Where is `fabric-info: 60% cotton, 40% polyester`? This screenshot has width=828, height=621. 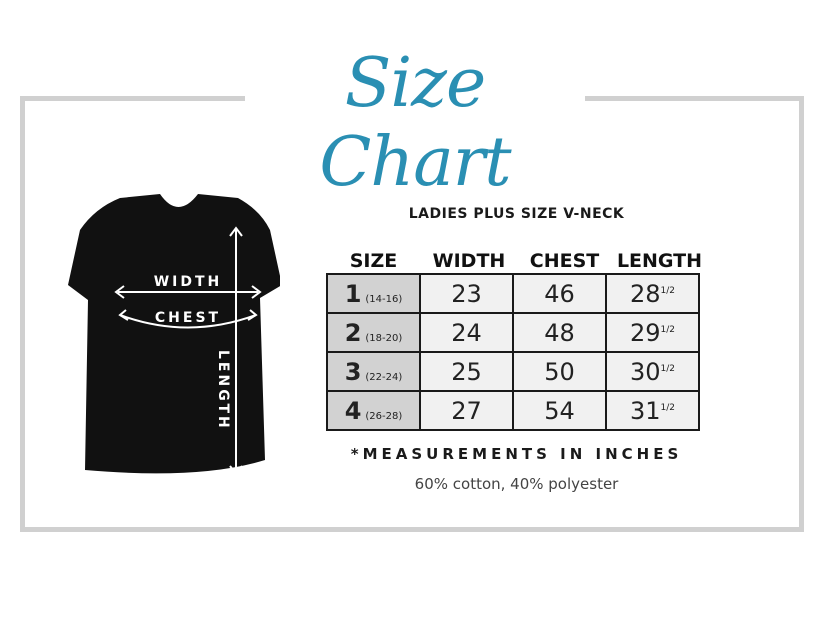 fabric-info: 60% cotton, 40% polyester is located at coordinates (516, 484).